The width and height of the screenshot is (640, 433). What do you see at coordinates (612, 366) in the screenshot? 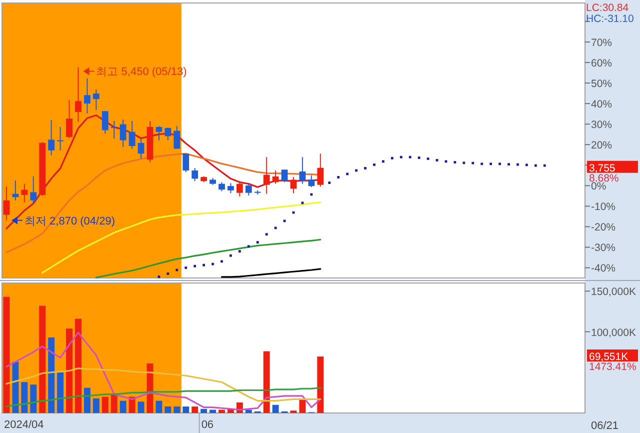
I see `text: 1473.41%` at bounding box center [612, 366].